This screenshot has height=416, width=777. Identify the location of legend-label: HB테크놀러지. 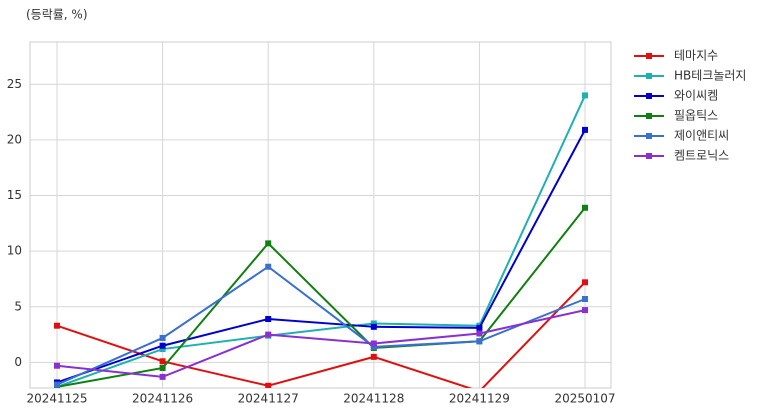
(710, 76).